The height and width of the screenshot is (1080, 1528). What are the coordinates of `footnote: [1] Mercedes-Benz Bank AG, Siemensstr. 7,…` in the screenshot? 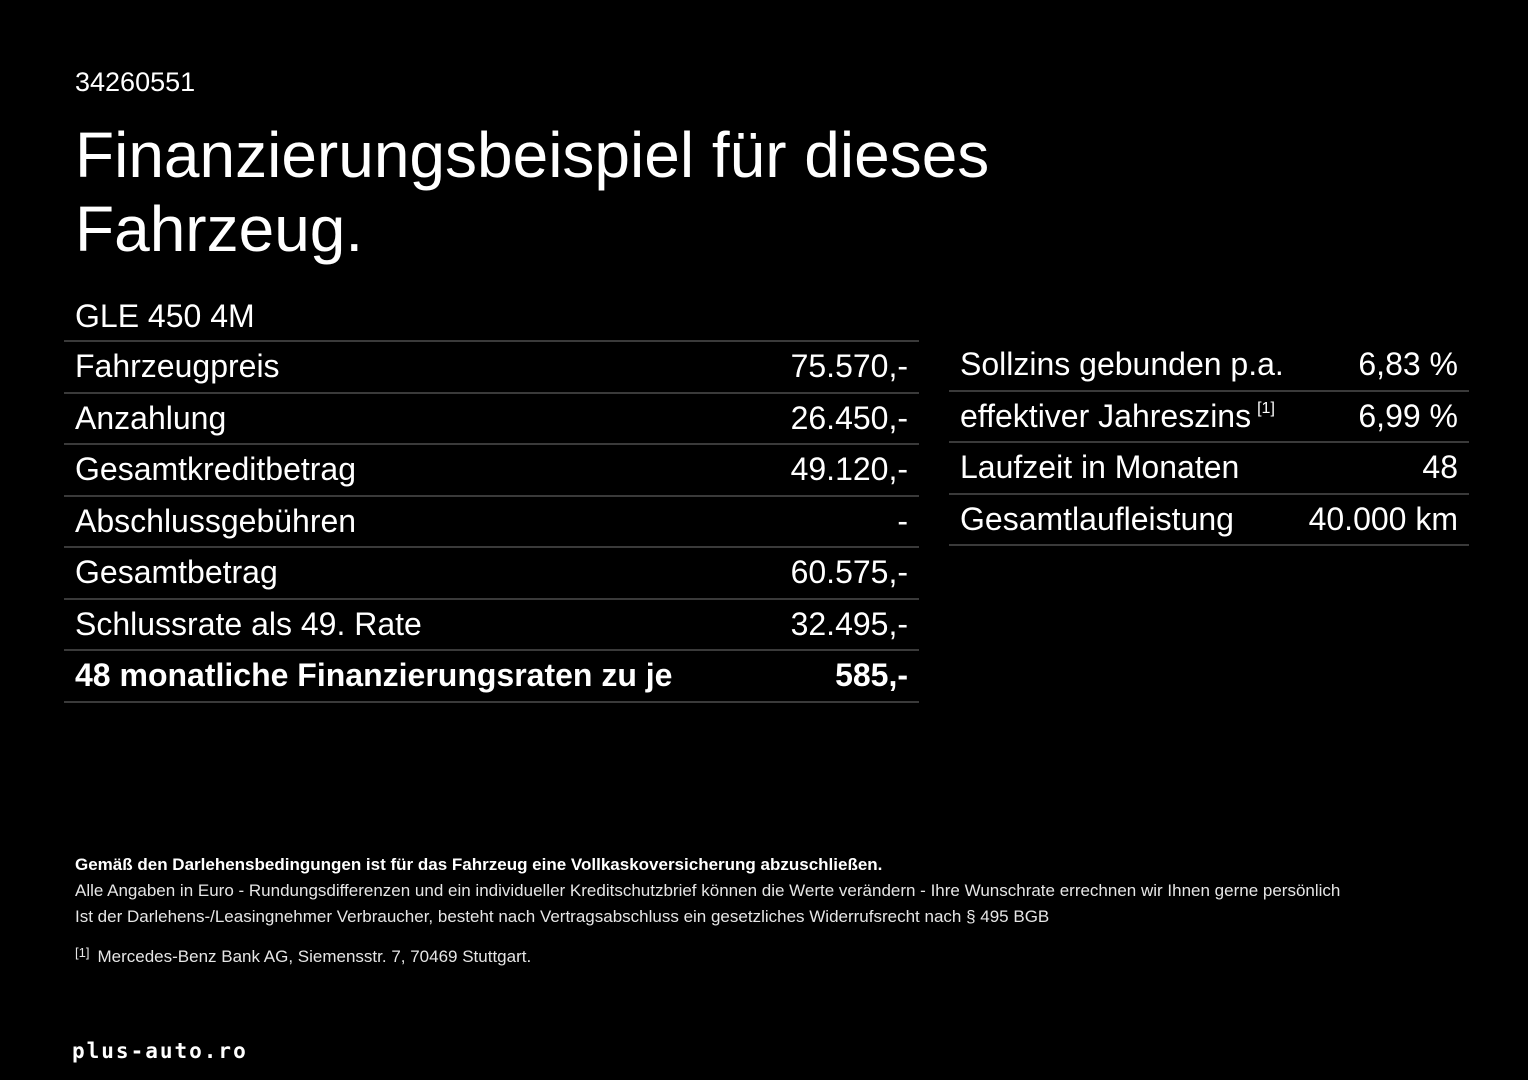 It's located at (775, 955).